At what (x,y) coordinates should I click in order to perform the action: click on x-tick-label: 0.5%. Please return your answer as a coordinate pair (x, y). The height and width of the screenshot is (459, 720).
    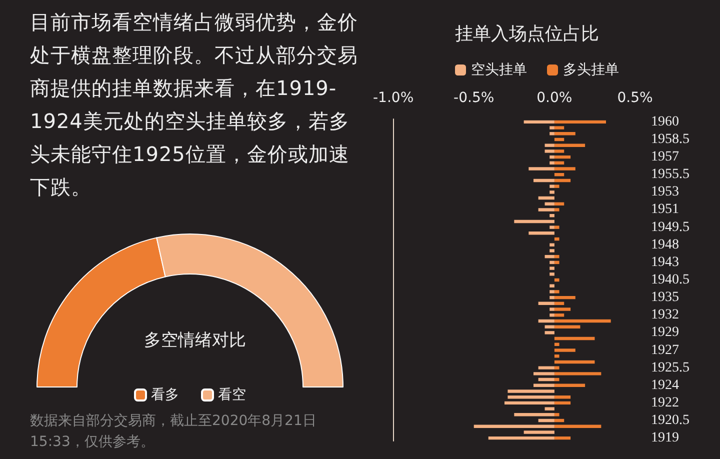
    Looking at the image, I should click on (635, 98).